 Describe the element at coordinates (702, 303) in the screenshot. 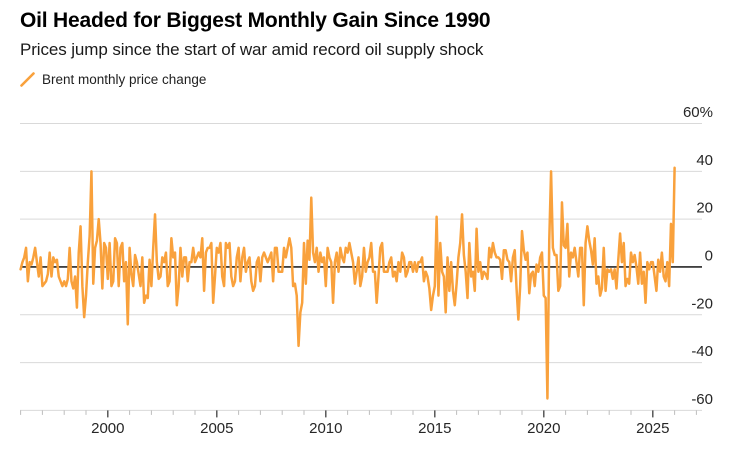

I see `y-tick-label: -20` at that location.